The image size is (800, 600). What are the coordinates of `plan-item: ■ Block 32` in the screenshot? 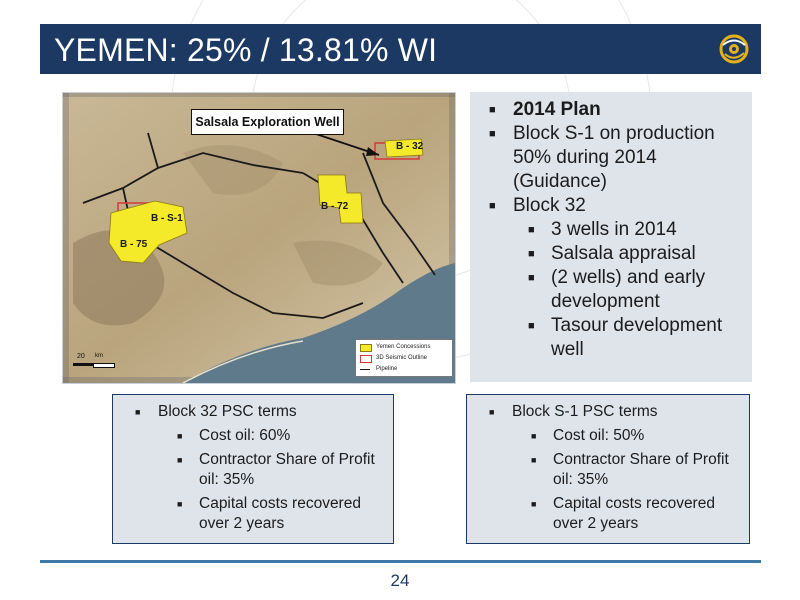 It's located at (537, 205).